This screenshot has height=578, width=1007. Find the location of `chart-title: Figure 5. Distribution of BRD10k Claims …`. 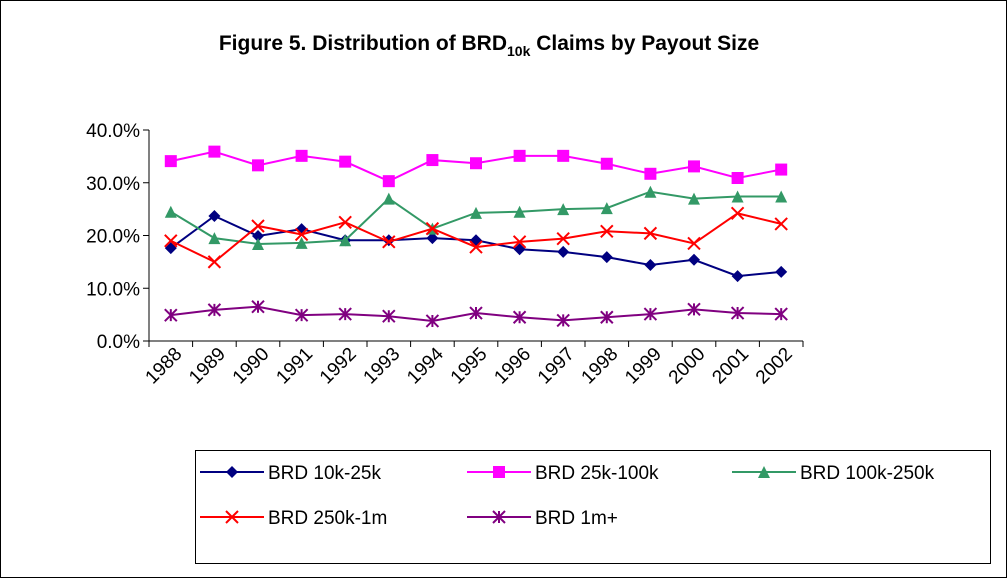

chart-title: Figure 5. Distribution of BRD10k Claims … is located at coordinates (489, 45).